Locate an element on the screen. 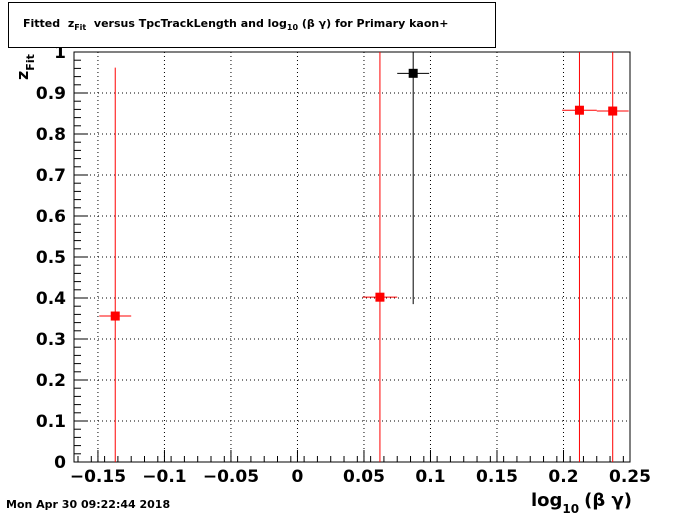 This screenshot has height=514, width=700. y-tick-label: 0.3 is located at coordinates (51, 340).